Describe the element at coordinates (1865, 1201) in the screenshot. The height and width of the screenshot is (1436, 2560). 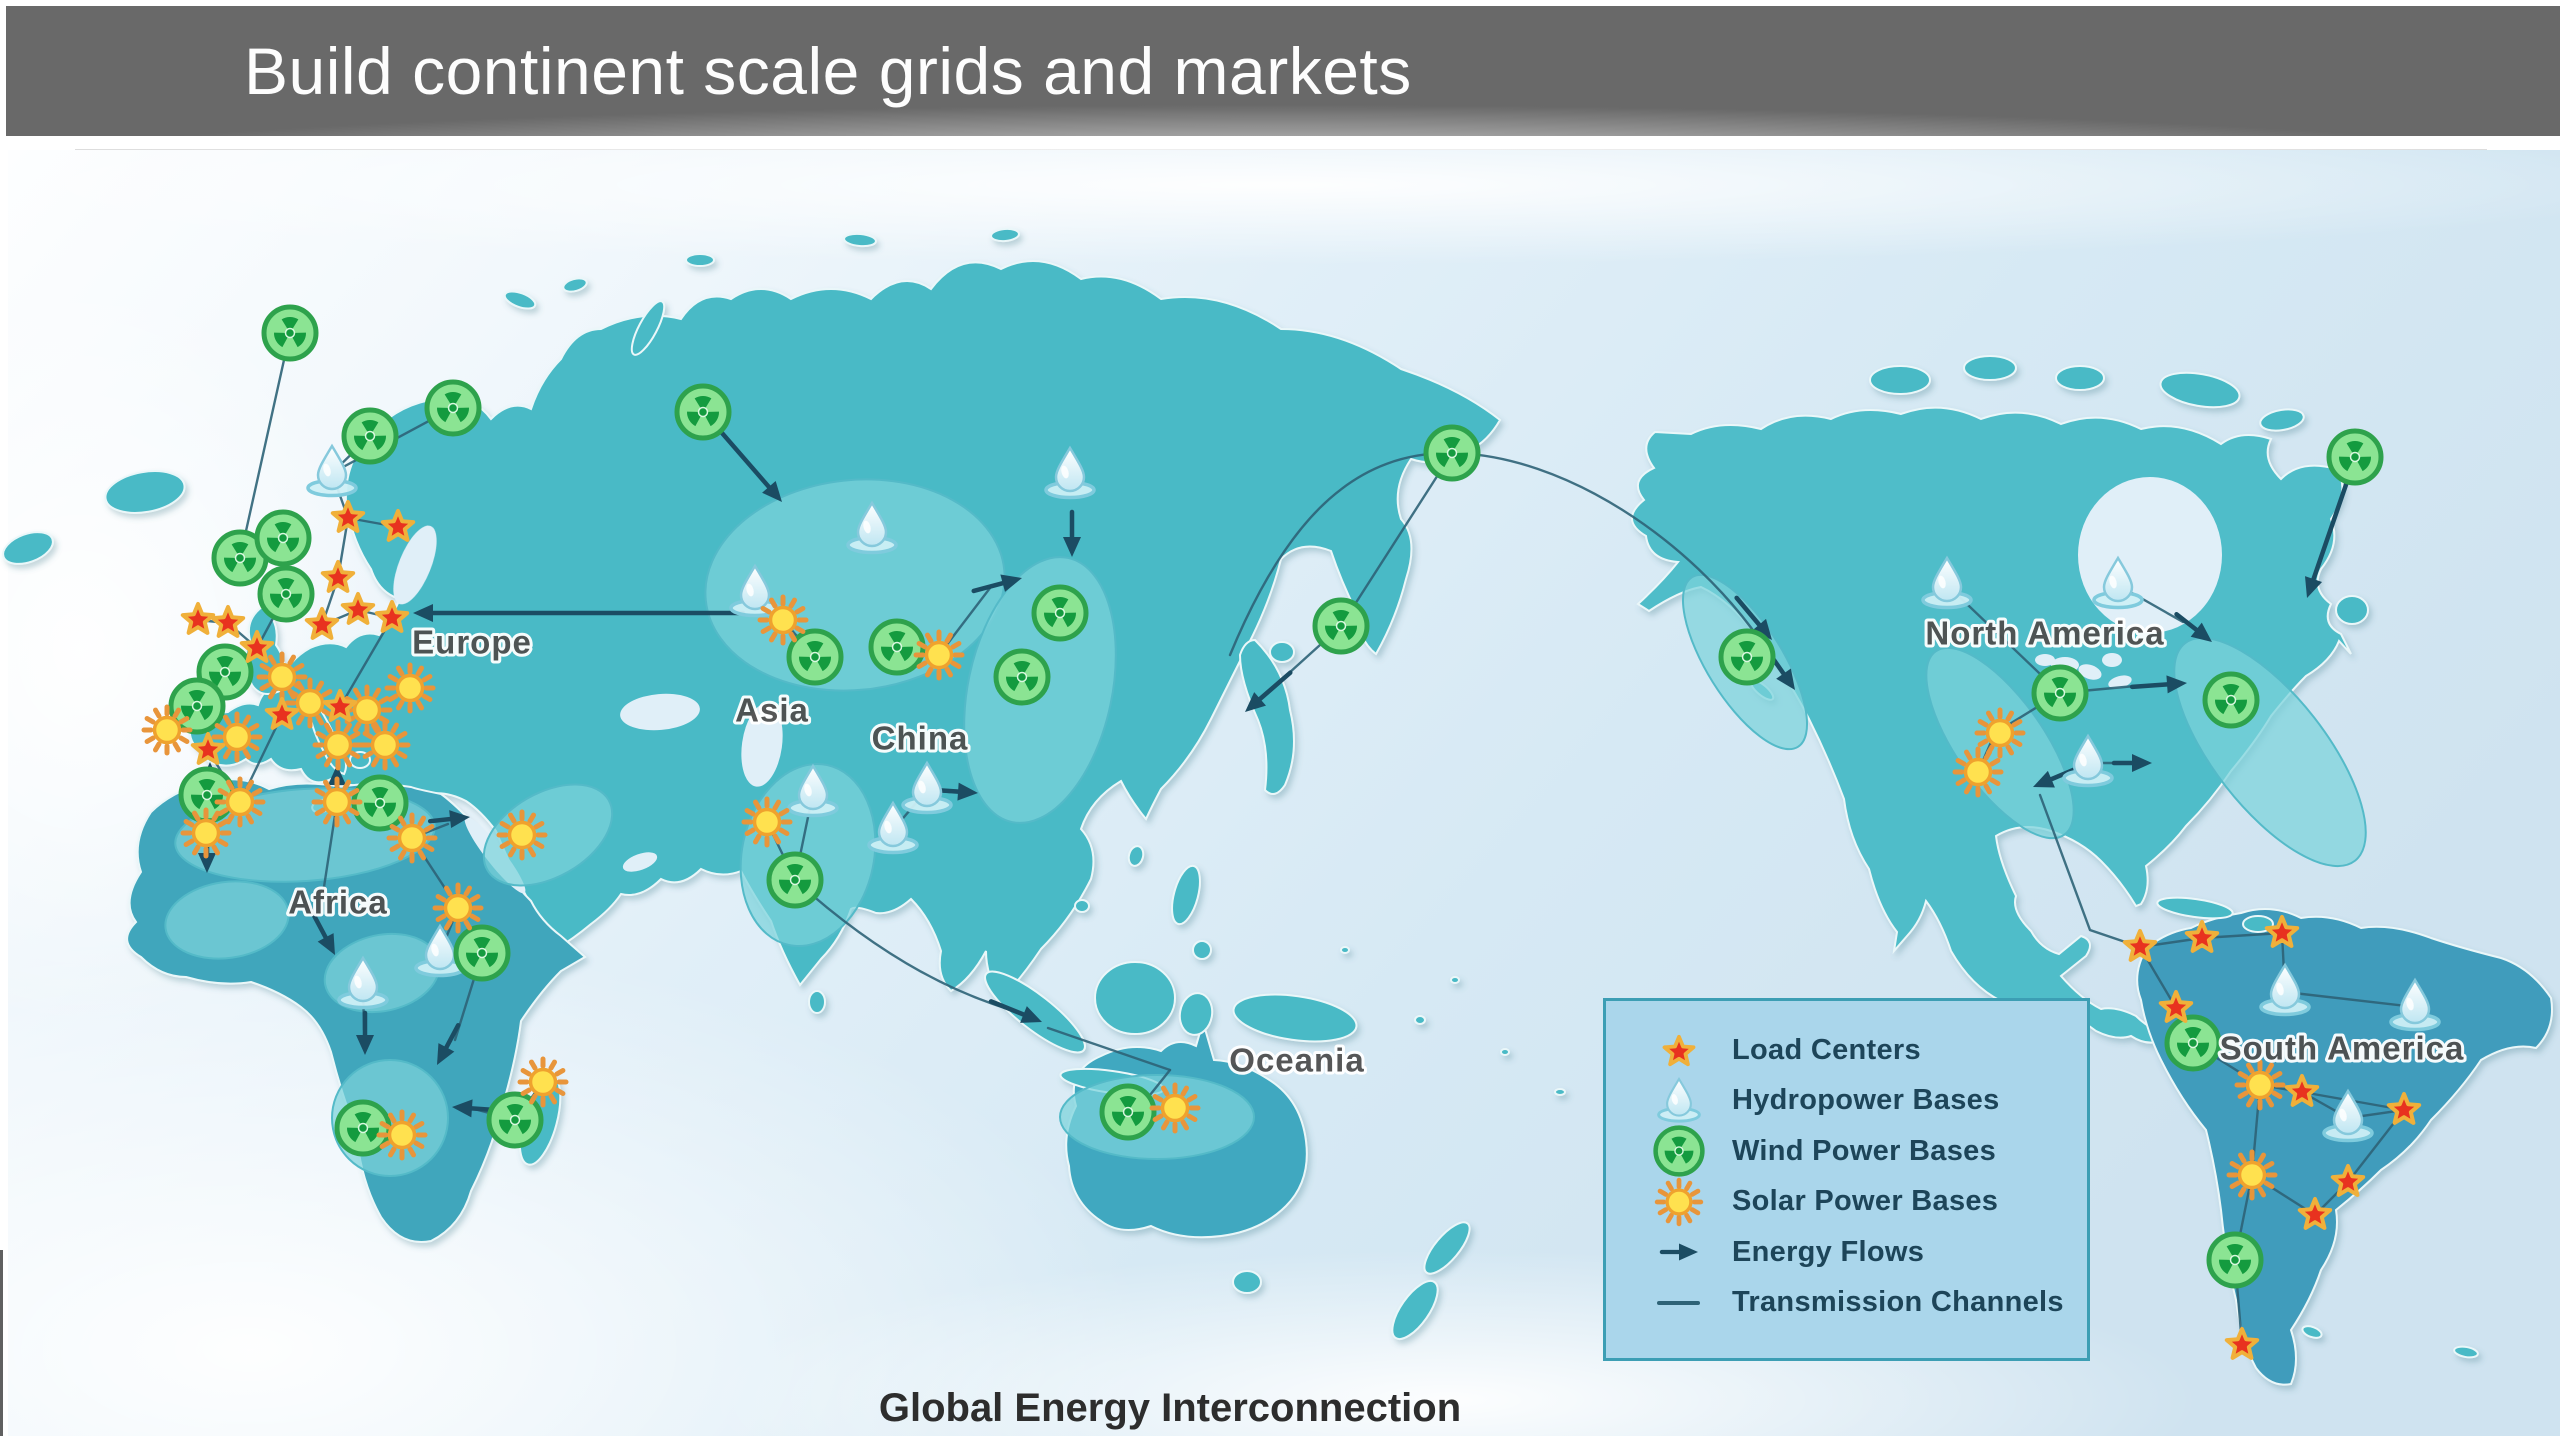
I see `legend-item-label: Solar Power Bases` at that location.